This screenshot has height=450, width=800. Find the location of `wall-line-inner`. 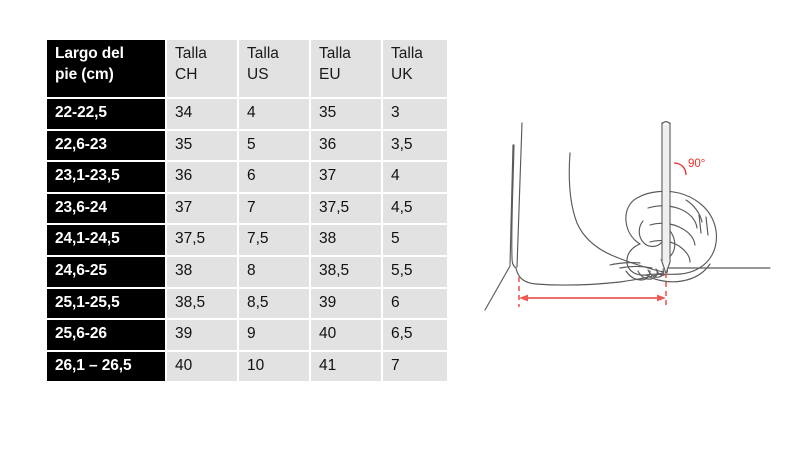

wall-line-inner is located at coordinates (511, 205).